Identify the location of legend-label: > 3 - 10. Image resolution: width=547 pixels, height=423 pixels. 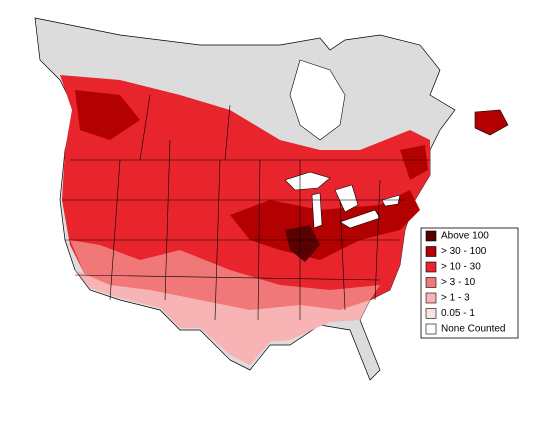
(458, 282).